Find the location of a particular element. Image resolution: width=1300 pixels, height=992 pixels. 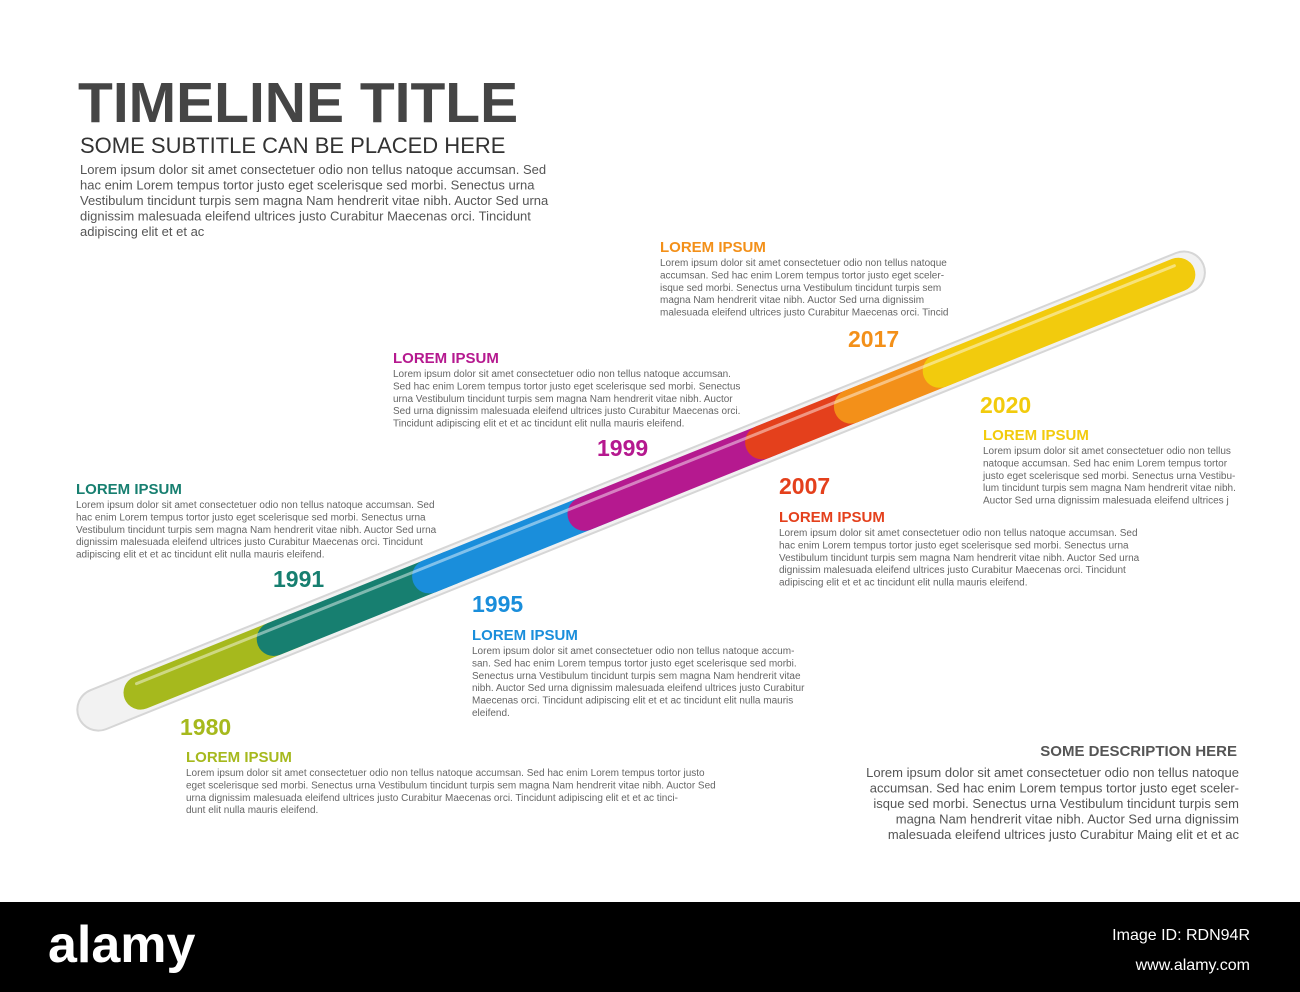

body-text-line: adipiscing elit et et ac is located at coordinates (142, 231).